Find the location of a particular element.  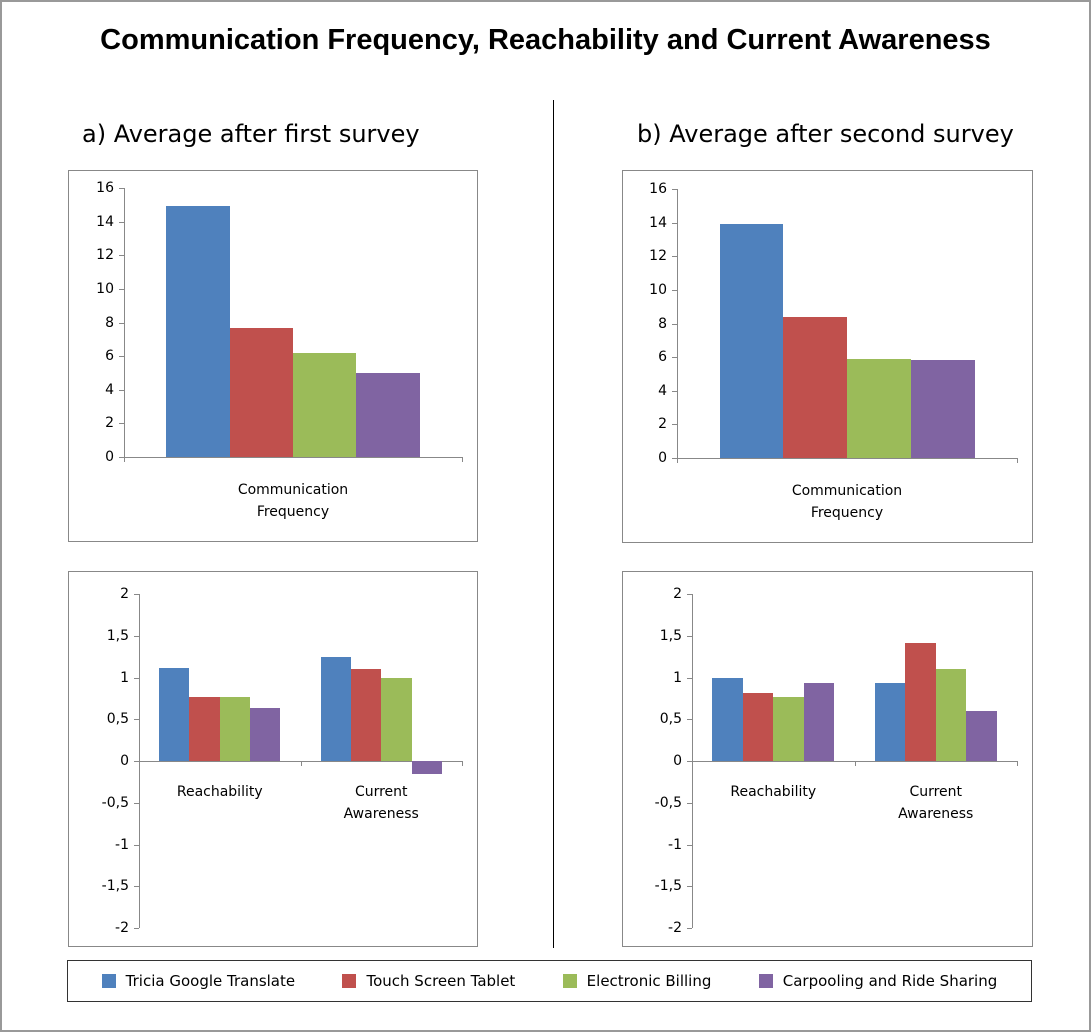

y-tick-label: 0,5 is located at coordinates (117, 719).